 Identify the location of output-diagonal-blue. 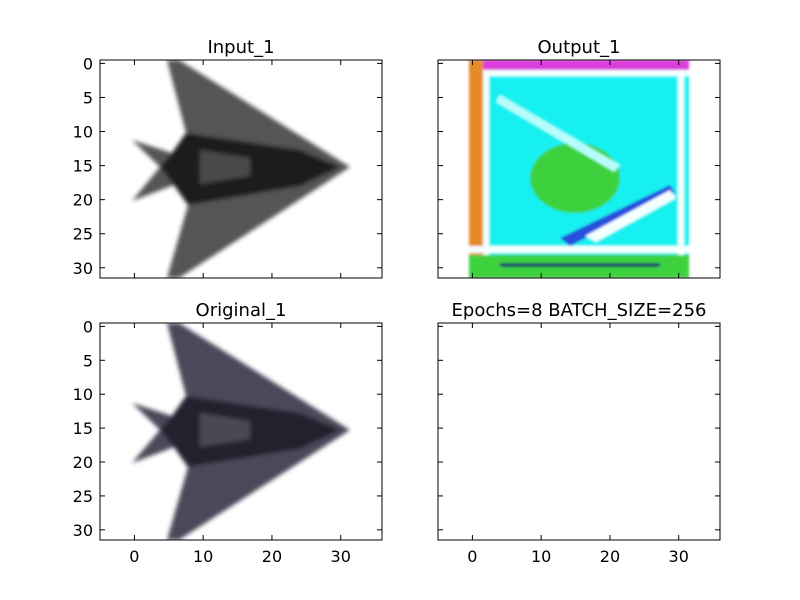
(617, 215).